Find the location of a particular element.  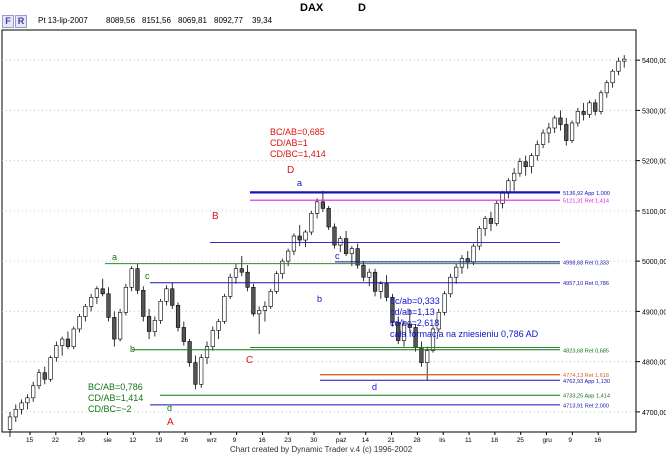

date-axis-label: 16 is located at coordinates (598, 440).